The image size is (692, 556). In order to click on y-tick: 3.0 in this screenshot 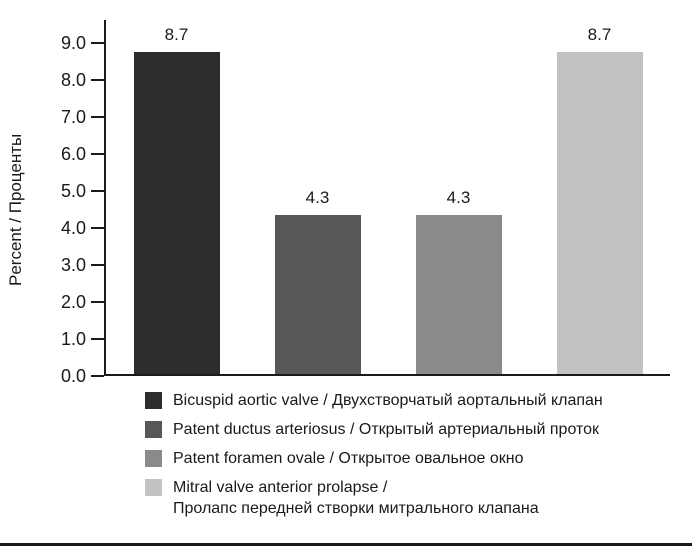, I will do `click(52, 265)`.